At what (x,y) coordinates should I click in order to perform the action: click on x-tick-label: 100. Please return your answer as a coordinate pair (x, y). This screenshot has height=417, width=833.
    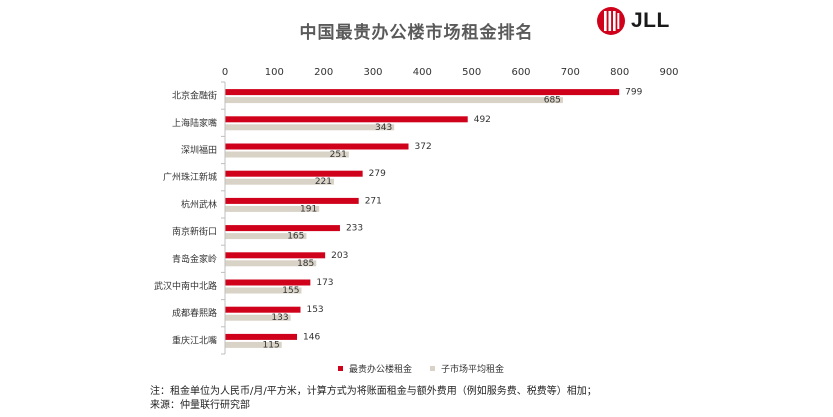
    Looking at the image, I should click on (274, 72).